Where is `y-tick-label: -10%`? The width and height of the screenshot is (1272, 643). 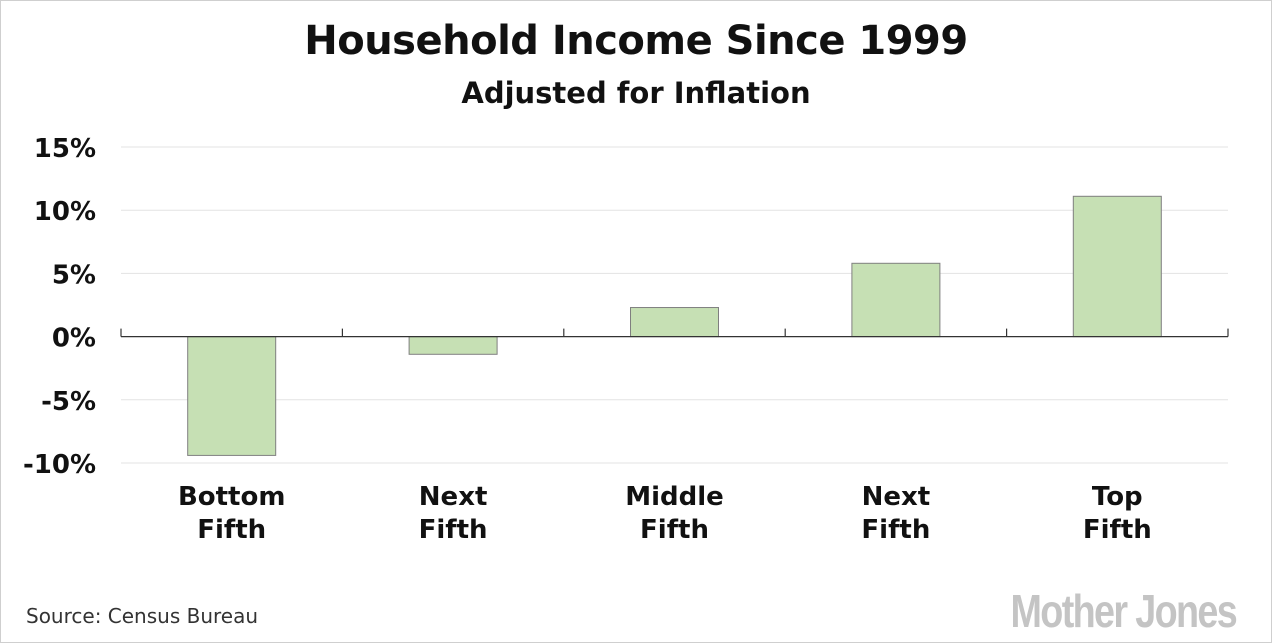
y-tick-label: -10% is located at coordinates (59, 465).